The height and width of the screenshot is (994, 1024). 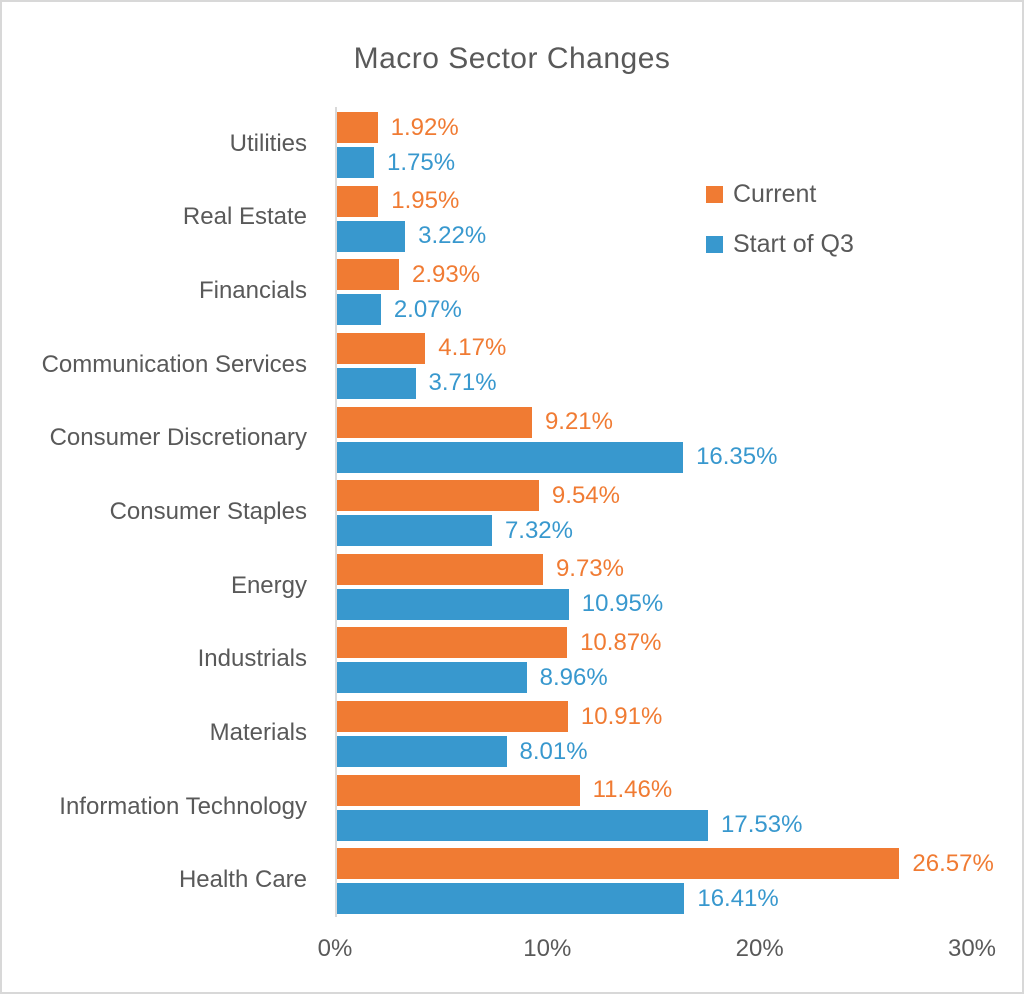 I want to click on bar-start-of-q3: 1.75%, so click(x=396, y=162).